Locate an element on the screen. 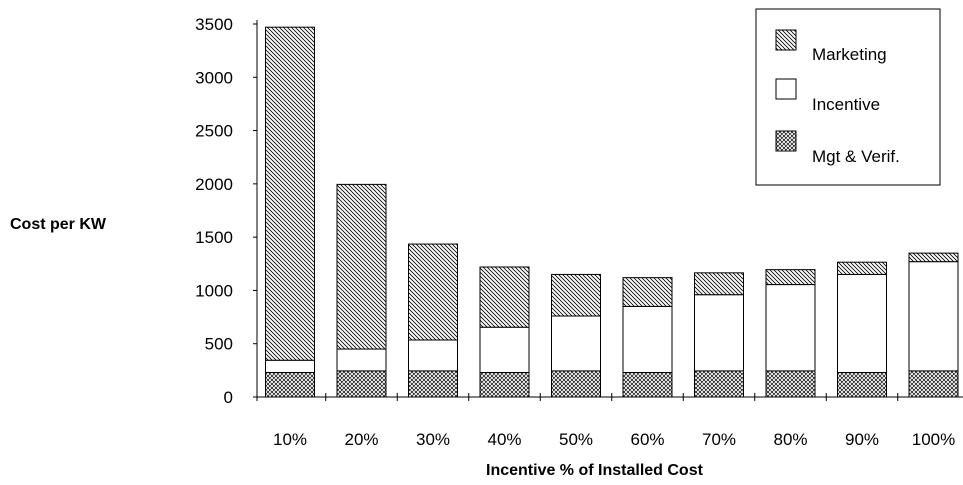  legend-swatch-marketing is located at coordinates (786, 40).